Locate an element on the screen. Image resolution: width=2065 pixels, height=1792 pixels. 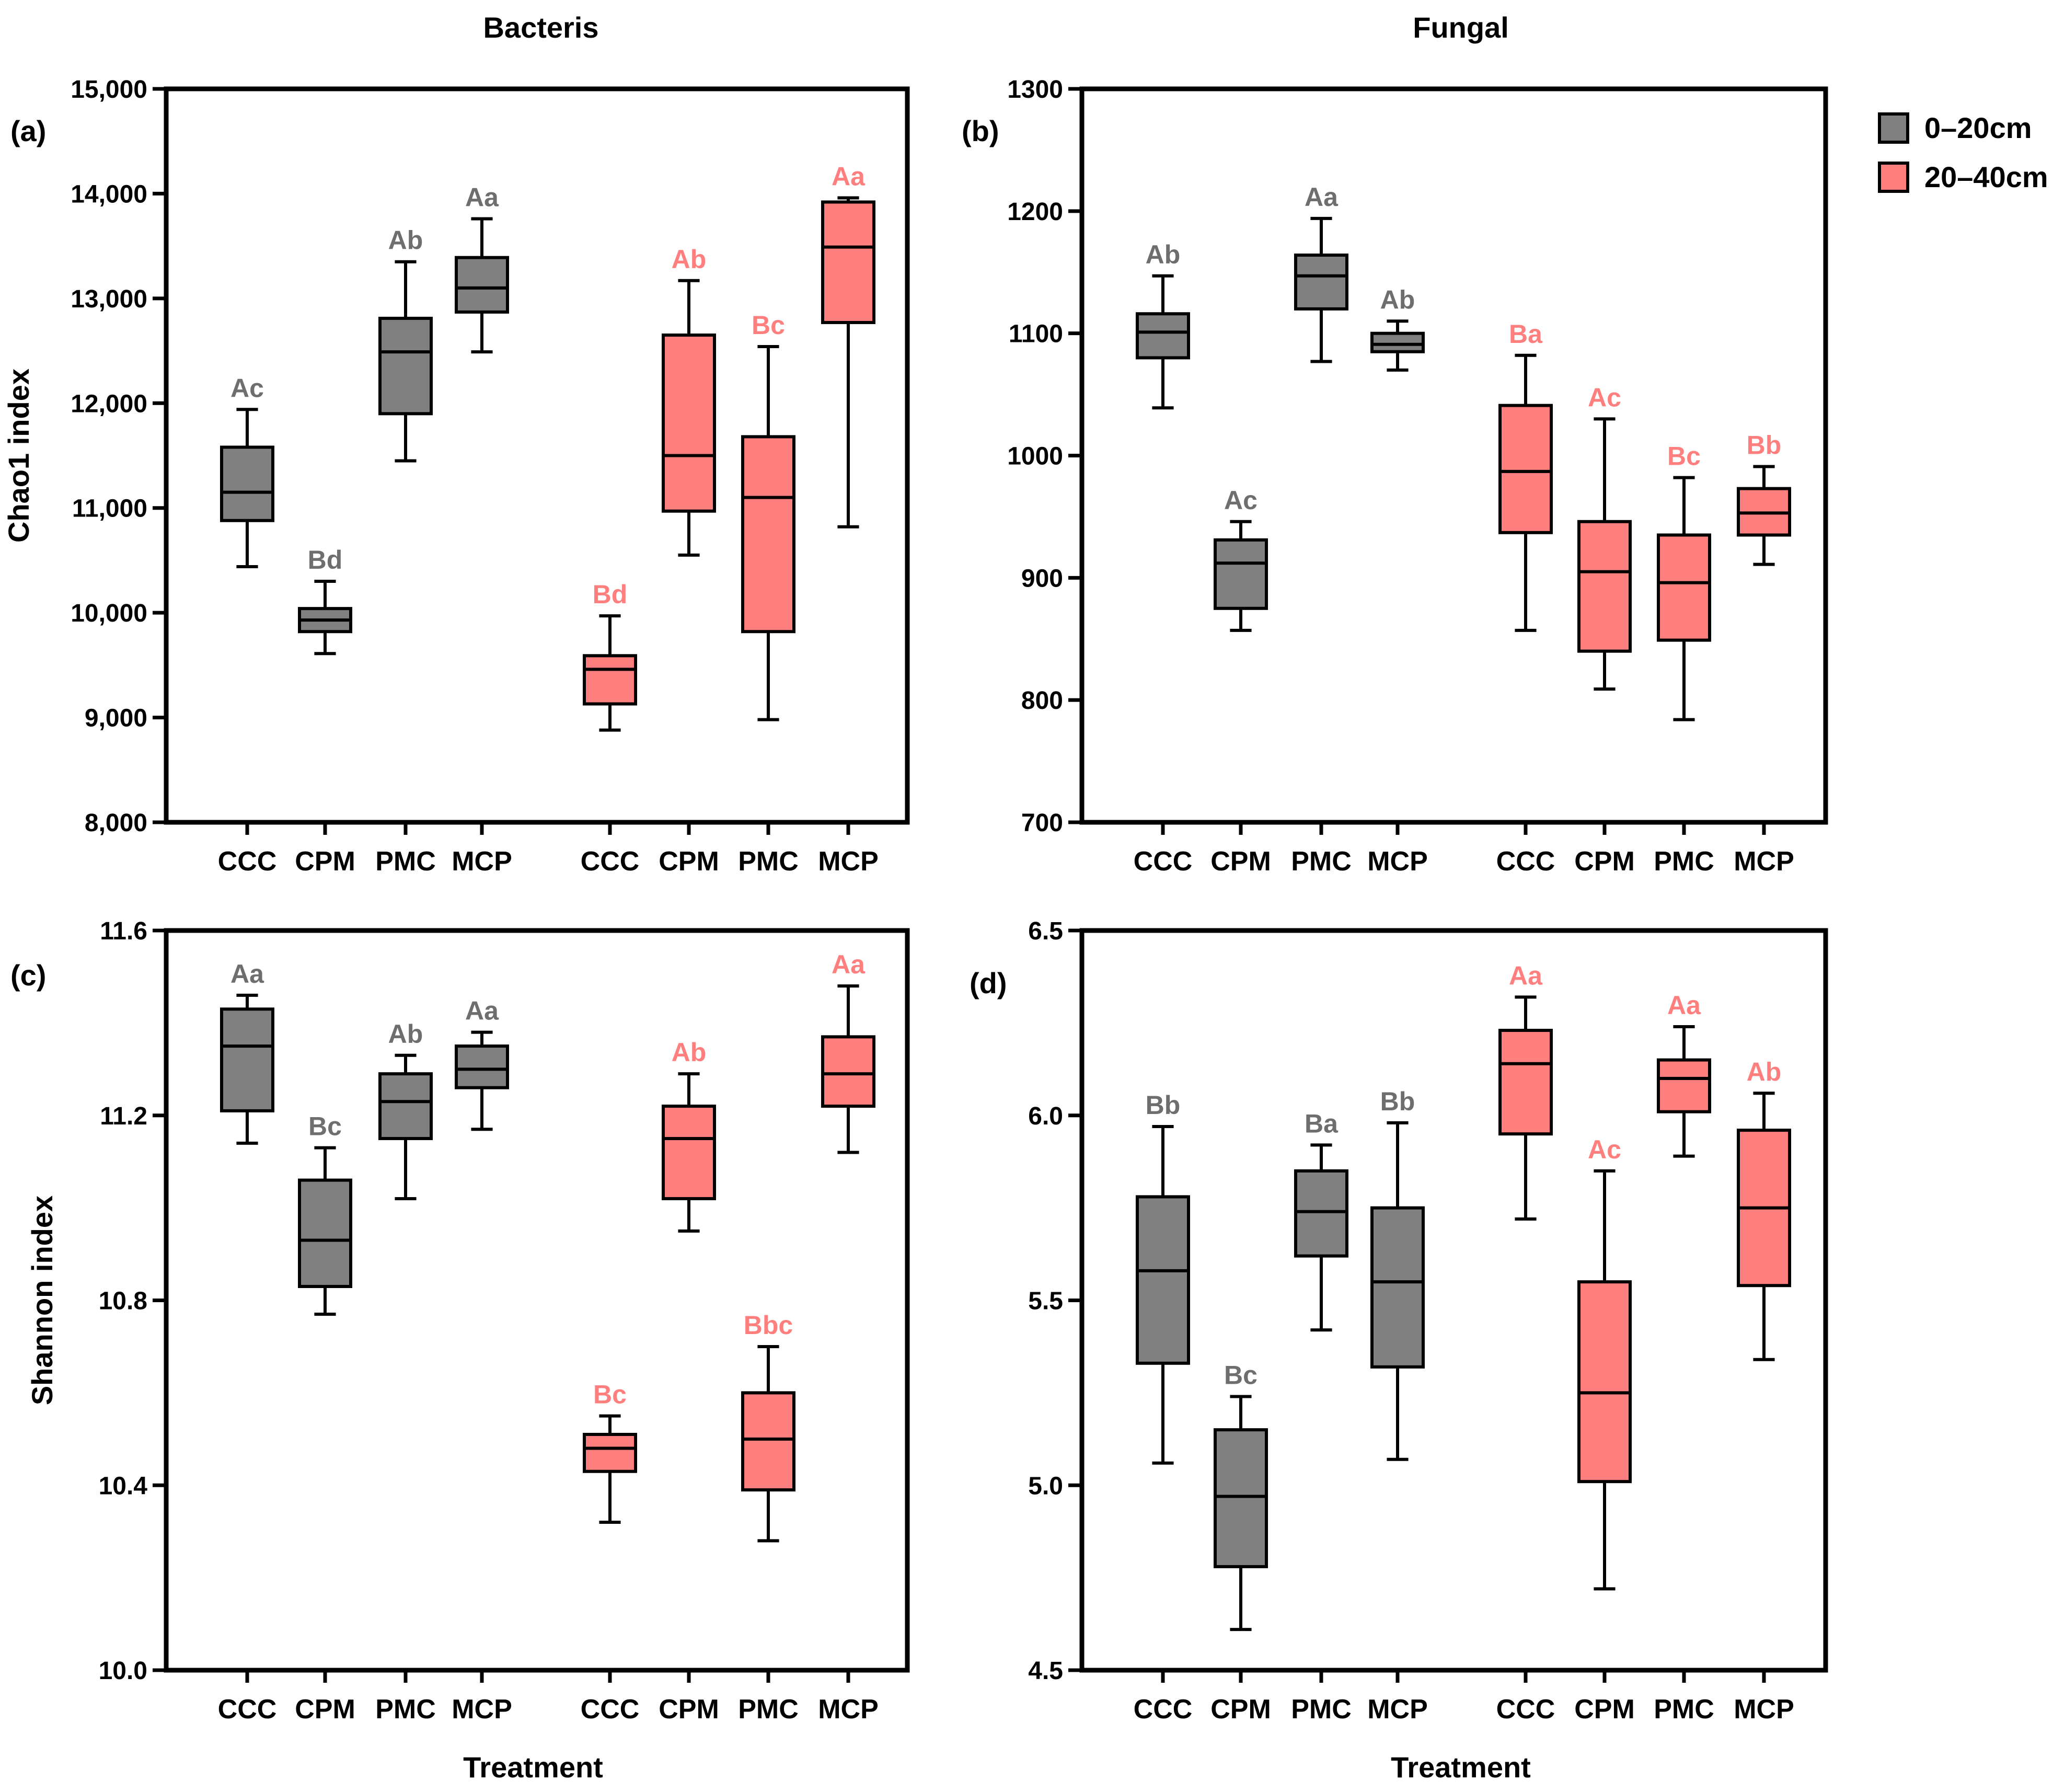
y-tick-label: 5.5 is located at coordinates (1045, 1301).